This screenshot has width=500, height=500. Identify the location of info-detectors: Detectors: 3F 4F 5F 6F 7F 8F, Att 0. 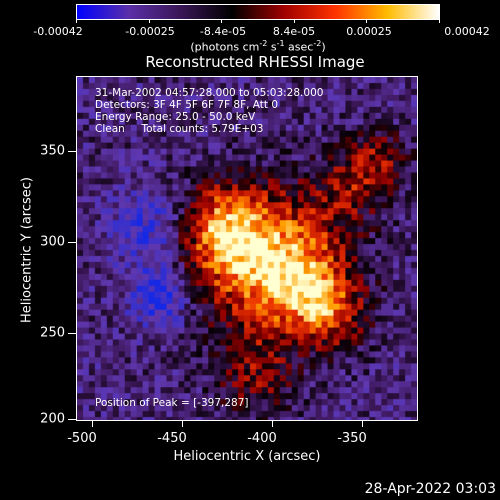
(187, 105).